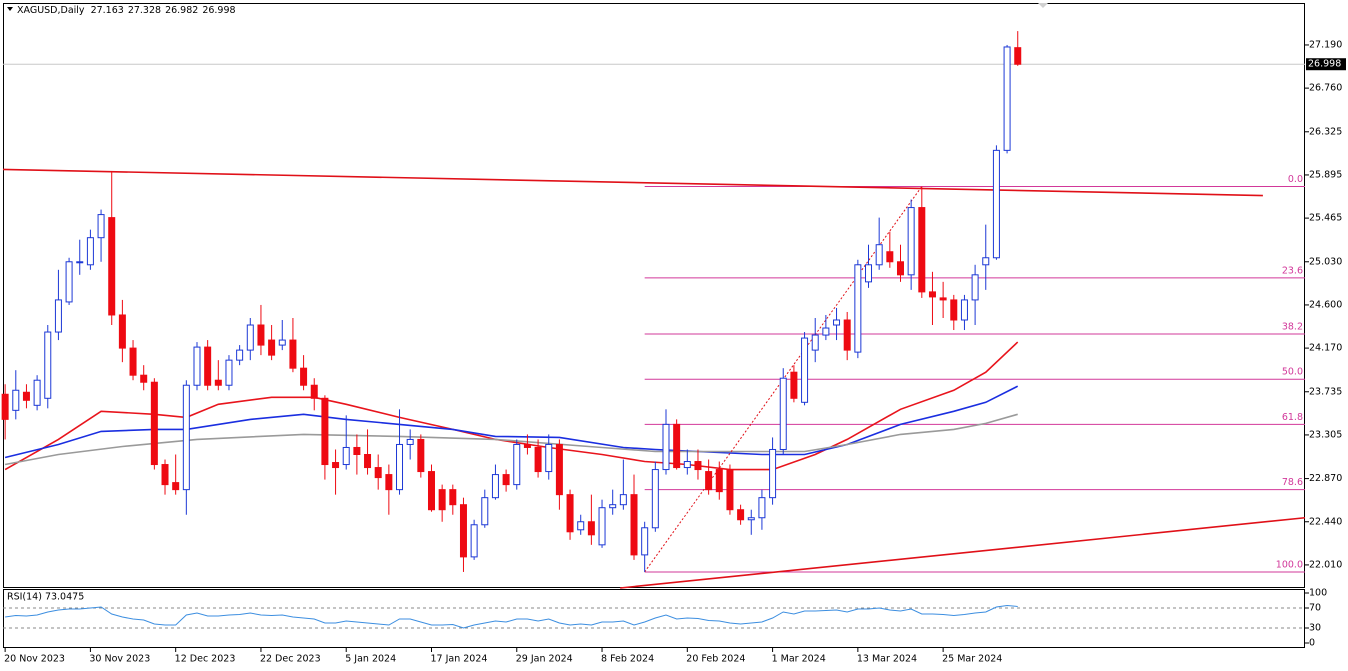  Describe the element at coordinates (51, 10) in the screenshot. I see `symbol: XAGUSD,Daily` at that location.